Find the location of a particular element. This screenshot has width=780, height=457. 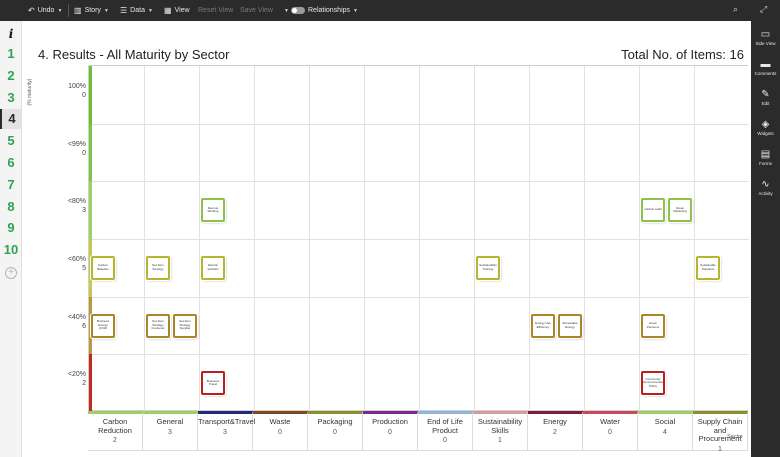

column-header: Production 0 is located at coordinates (390, 431).